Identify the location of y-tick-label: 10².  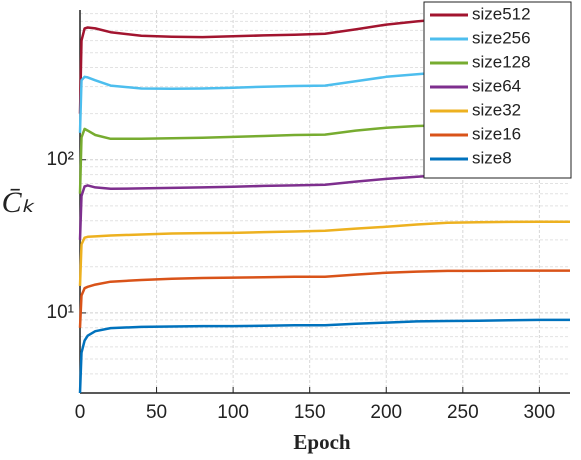
(60, 159).